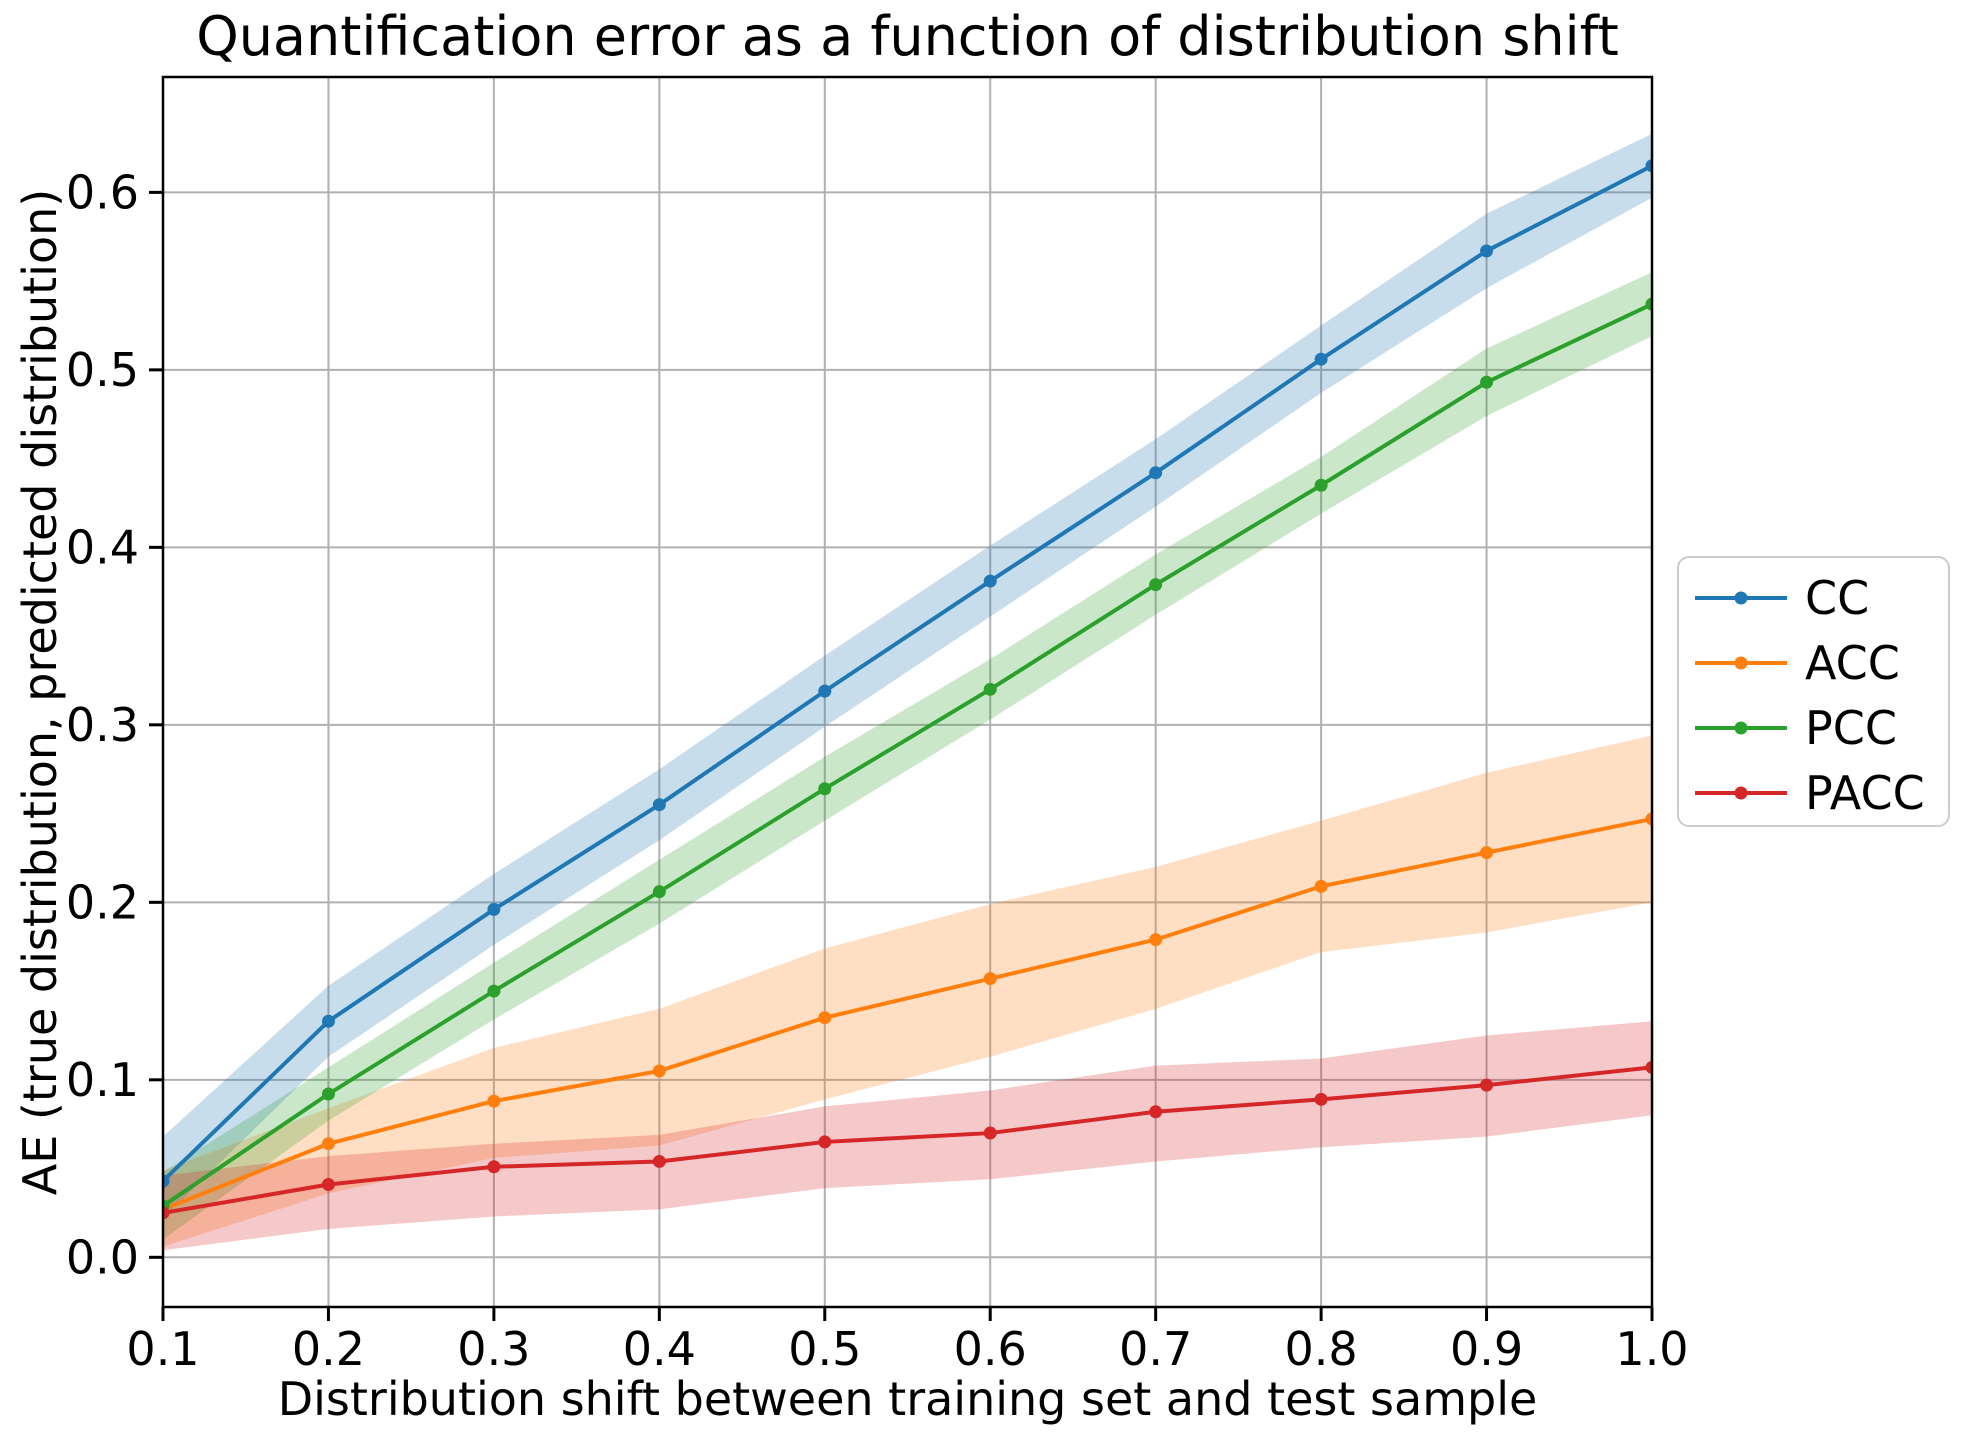  What do you see at coordinates (1321, 1349) in the screenshot?
I see `x-tick-label: 0.8` at bounding box center [1321, 1349].